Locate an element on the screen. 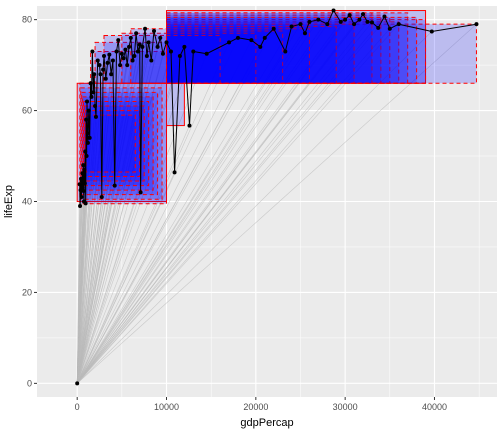  y-axis-ticks: 0 20 40 60 80 is located at coordinates (29, 201).